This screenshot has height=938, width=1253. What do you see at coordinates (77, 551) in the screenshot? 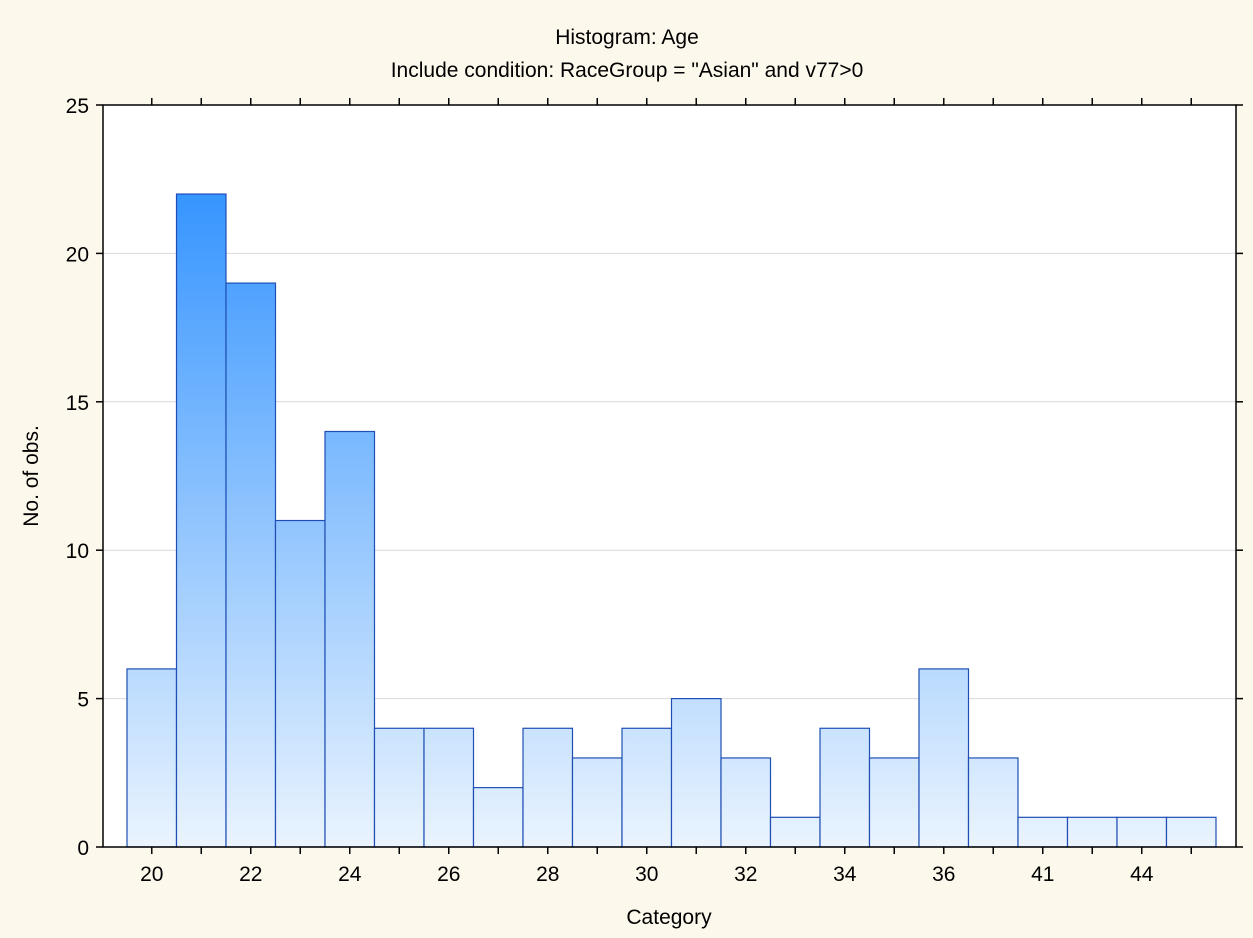
I see `y-tick-label: 10` at bounding box center [77, 551].